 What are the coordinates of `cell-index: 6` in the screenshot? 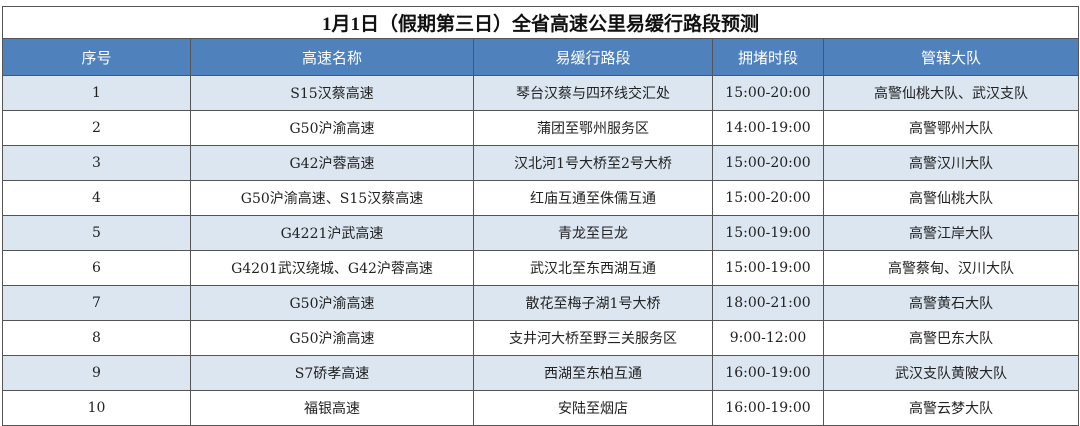 It's located at (96, 268).